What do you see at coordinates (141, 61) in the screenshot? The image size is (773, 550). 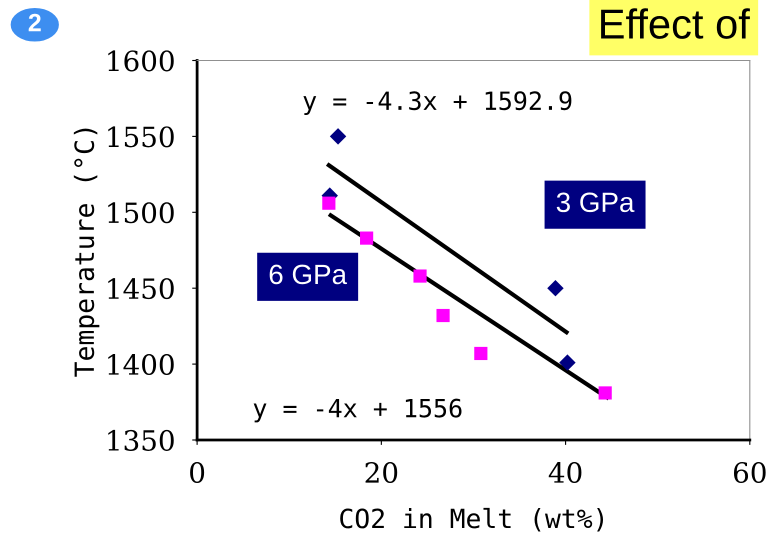 I see `y-tick-label: 1600` at bounding box center [141, 61].